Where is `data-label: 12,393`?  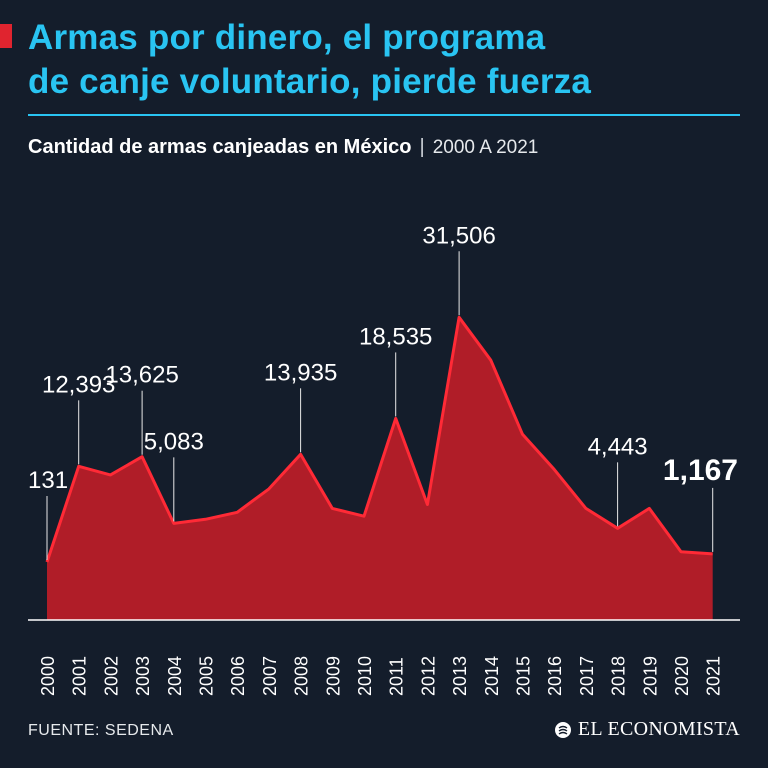 data-label: 12,393 is located at coordinates (78, 384).